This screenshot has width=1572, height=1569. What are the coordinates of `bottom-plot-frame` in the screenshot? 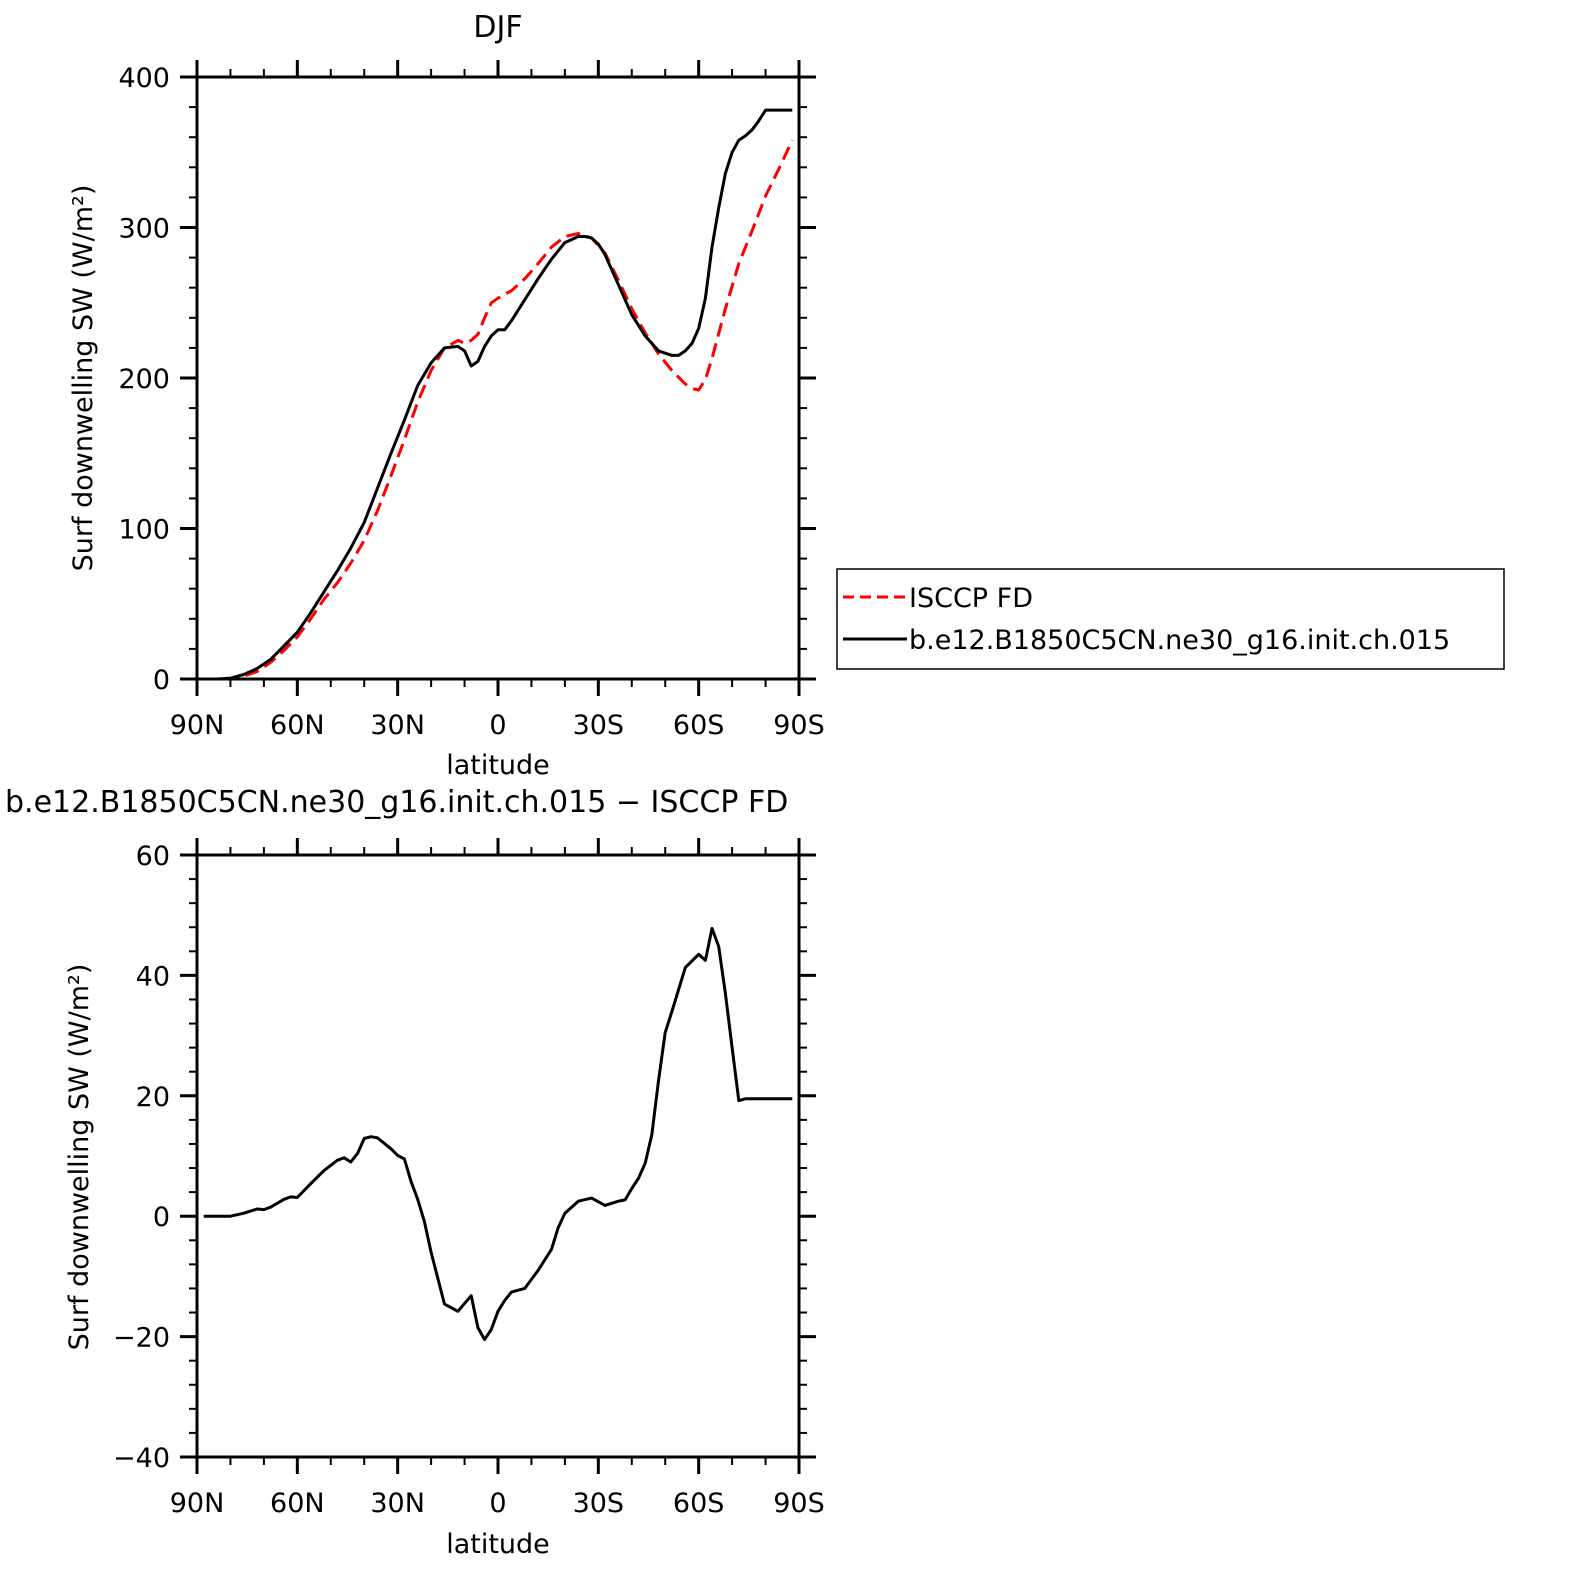 It's located at (498, 1156).